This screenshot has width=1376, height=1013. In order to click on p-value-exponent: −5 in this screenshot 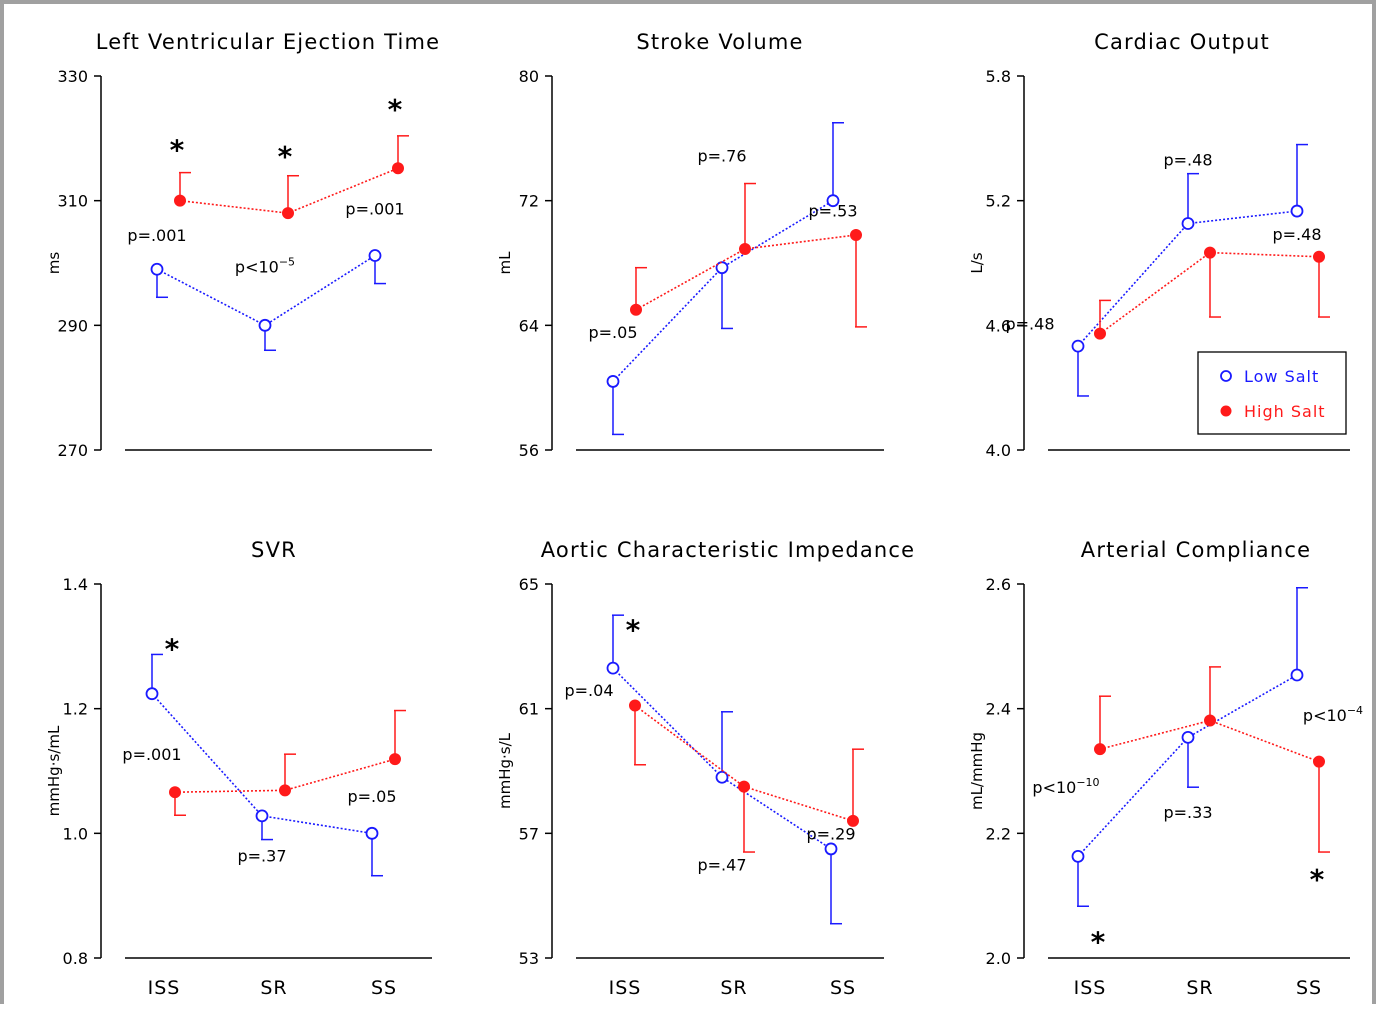, I will do `click(287, 261)`.